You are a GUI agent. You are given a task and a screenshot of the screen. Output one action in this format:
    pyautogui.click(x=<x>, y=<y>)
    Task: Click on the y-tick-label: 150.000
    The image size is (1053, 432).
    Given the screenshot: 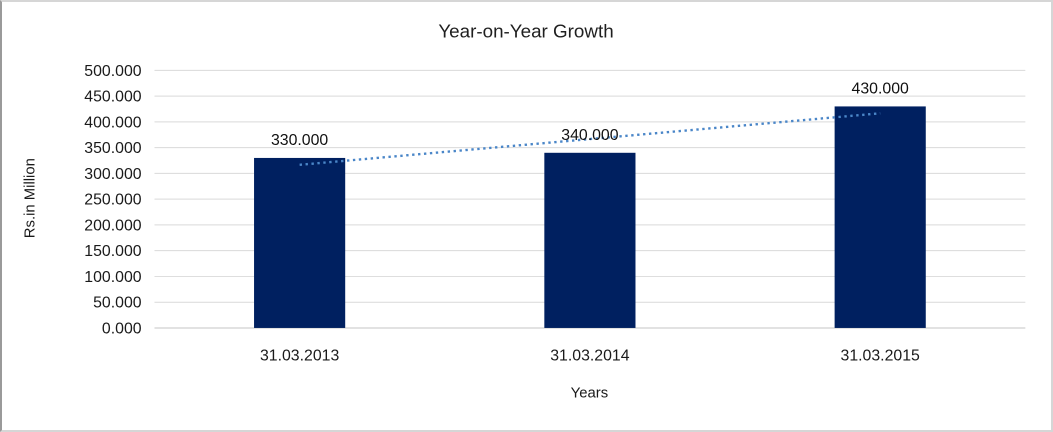 What is the action you would take?
    pyautogui.click(x=112, y=251)
    